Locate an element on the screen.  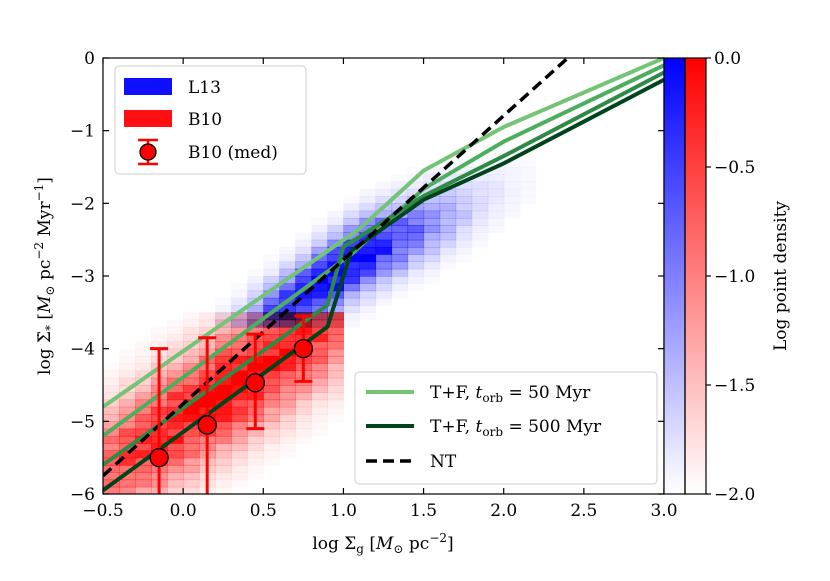
legend-label-b10-med: B10 (med) is located at coordinates (233, 153).